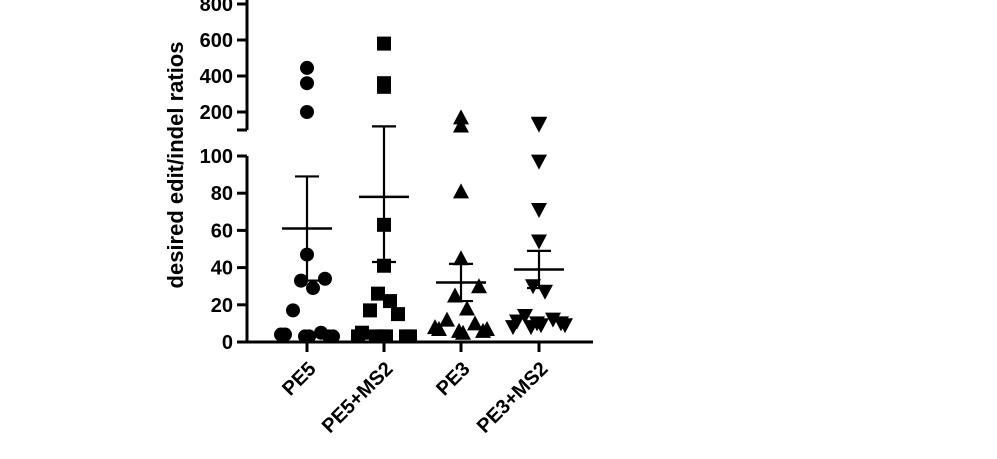  Describe the element at coordinates (222, 194) in the screenshot. I see `y-tick-label: 80` at that location.